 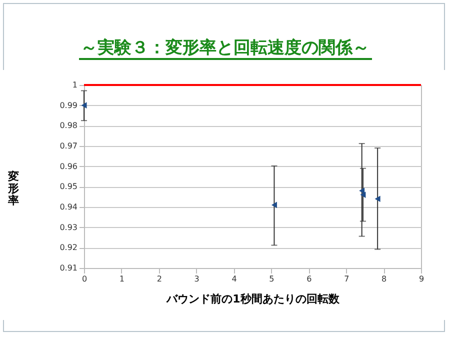 I want to click on y-tick-label: 0.93, so click(x=69, y=227).